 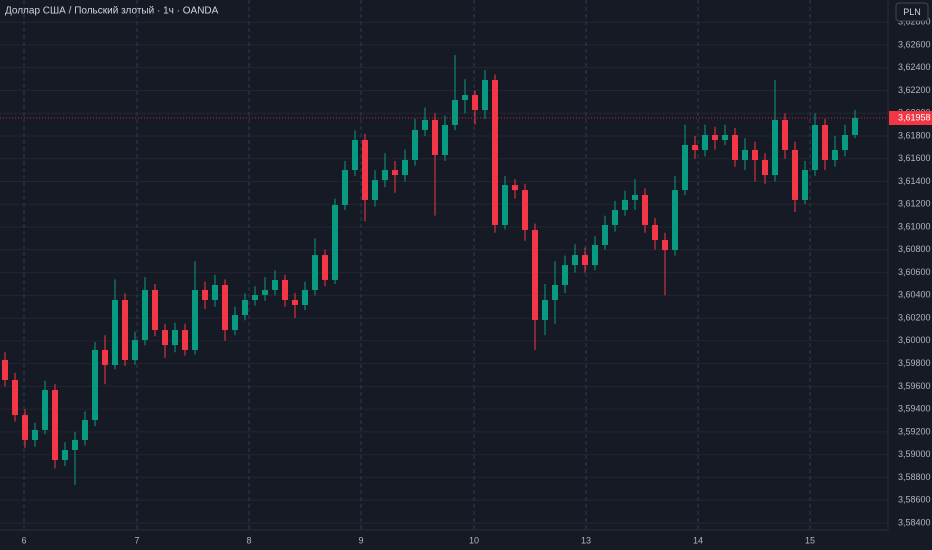 What do you see at coordinates (474, 540) in the screenshot?
I see `x-tick-label: 10` at bounding box center [474, 540].